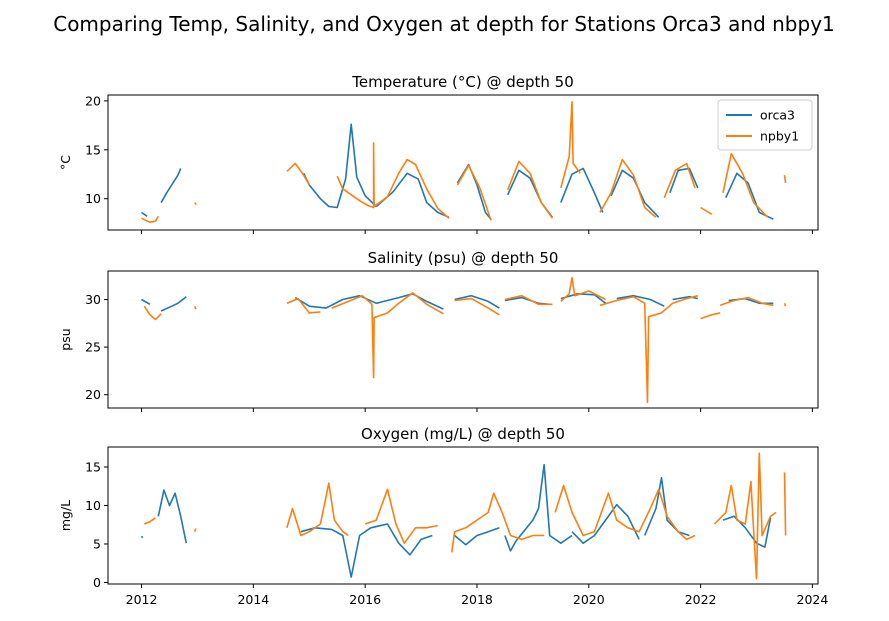 The image size is (889, 621). I want to click on y-axis-label: °C, so click(65, 162).